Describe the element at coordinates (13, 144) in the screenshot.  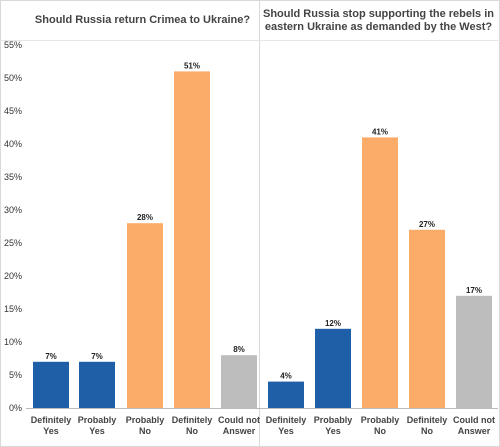
I see `y-tick-label: 40%` at that location.